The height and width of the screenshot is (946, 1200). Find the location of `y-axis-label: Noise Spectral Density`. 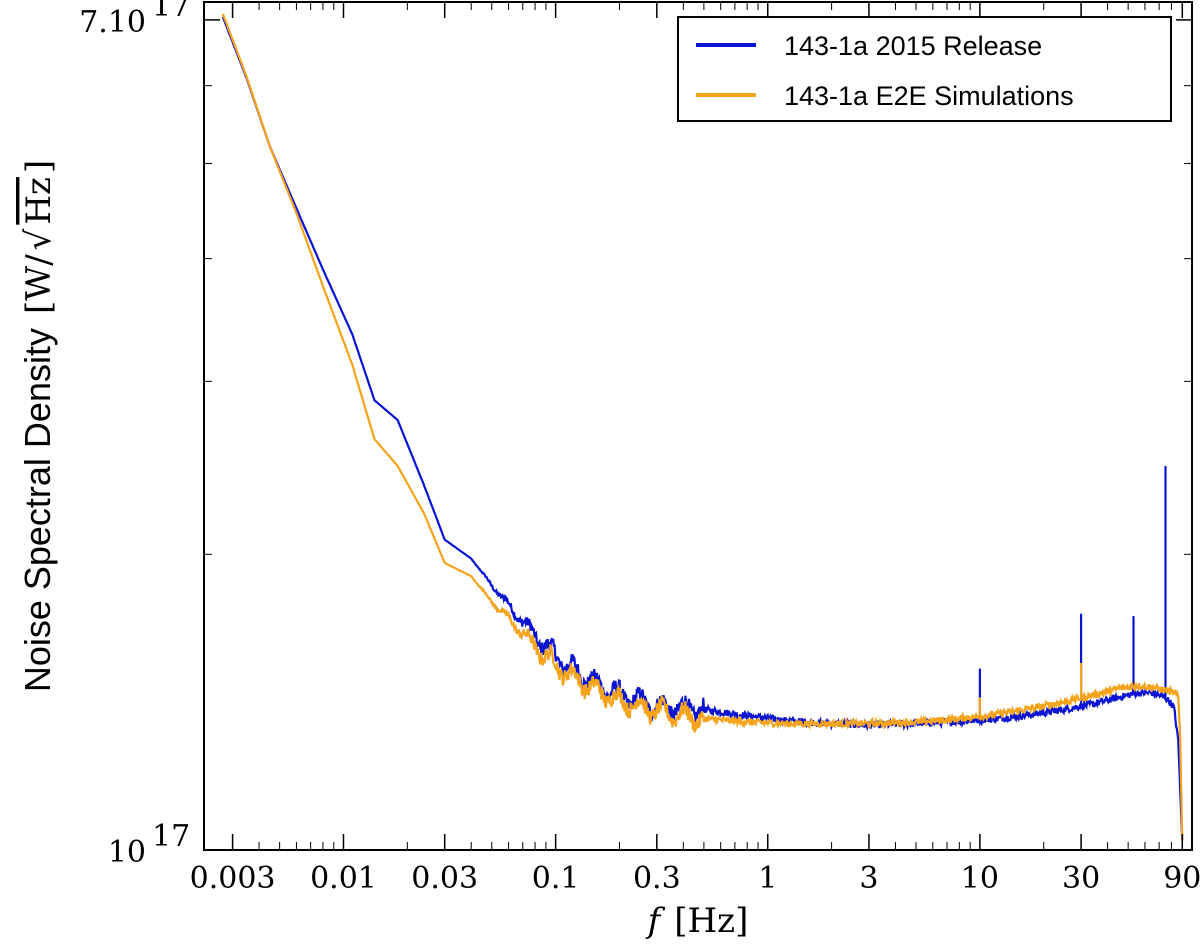

y-axis-label: Noise Spectral Density is located at coordinates (37, 510).